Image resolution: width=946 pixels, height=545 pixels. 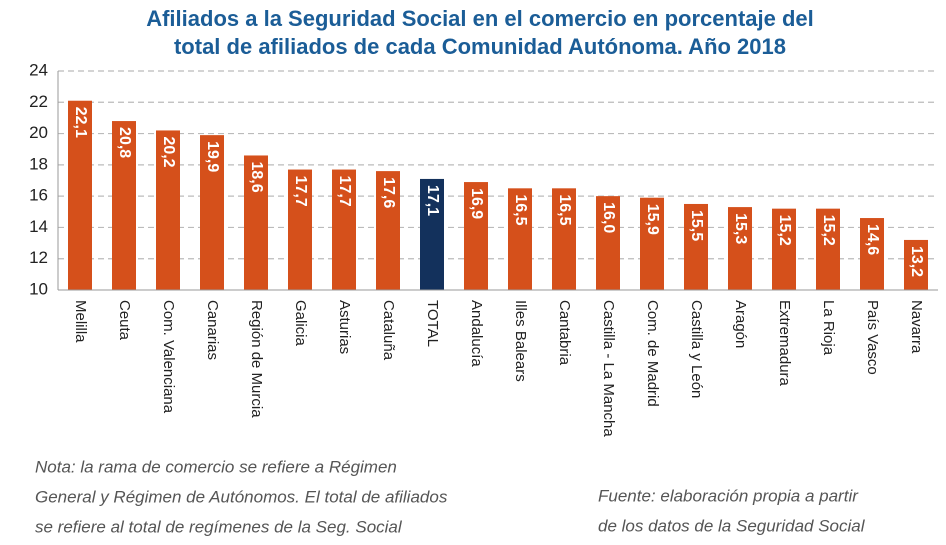 I want to click on y-tick-label: 10, so click(x=38, y=288).